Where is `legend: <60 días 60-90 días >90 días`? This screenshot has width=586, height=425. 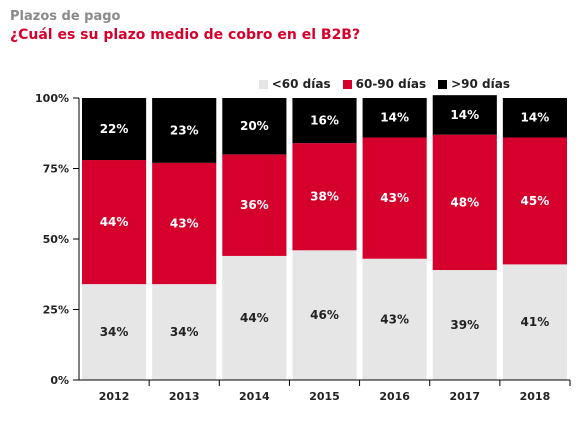
legend: <60 días 60-90 días >90 días is located at coordinates (378, 84).